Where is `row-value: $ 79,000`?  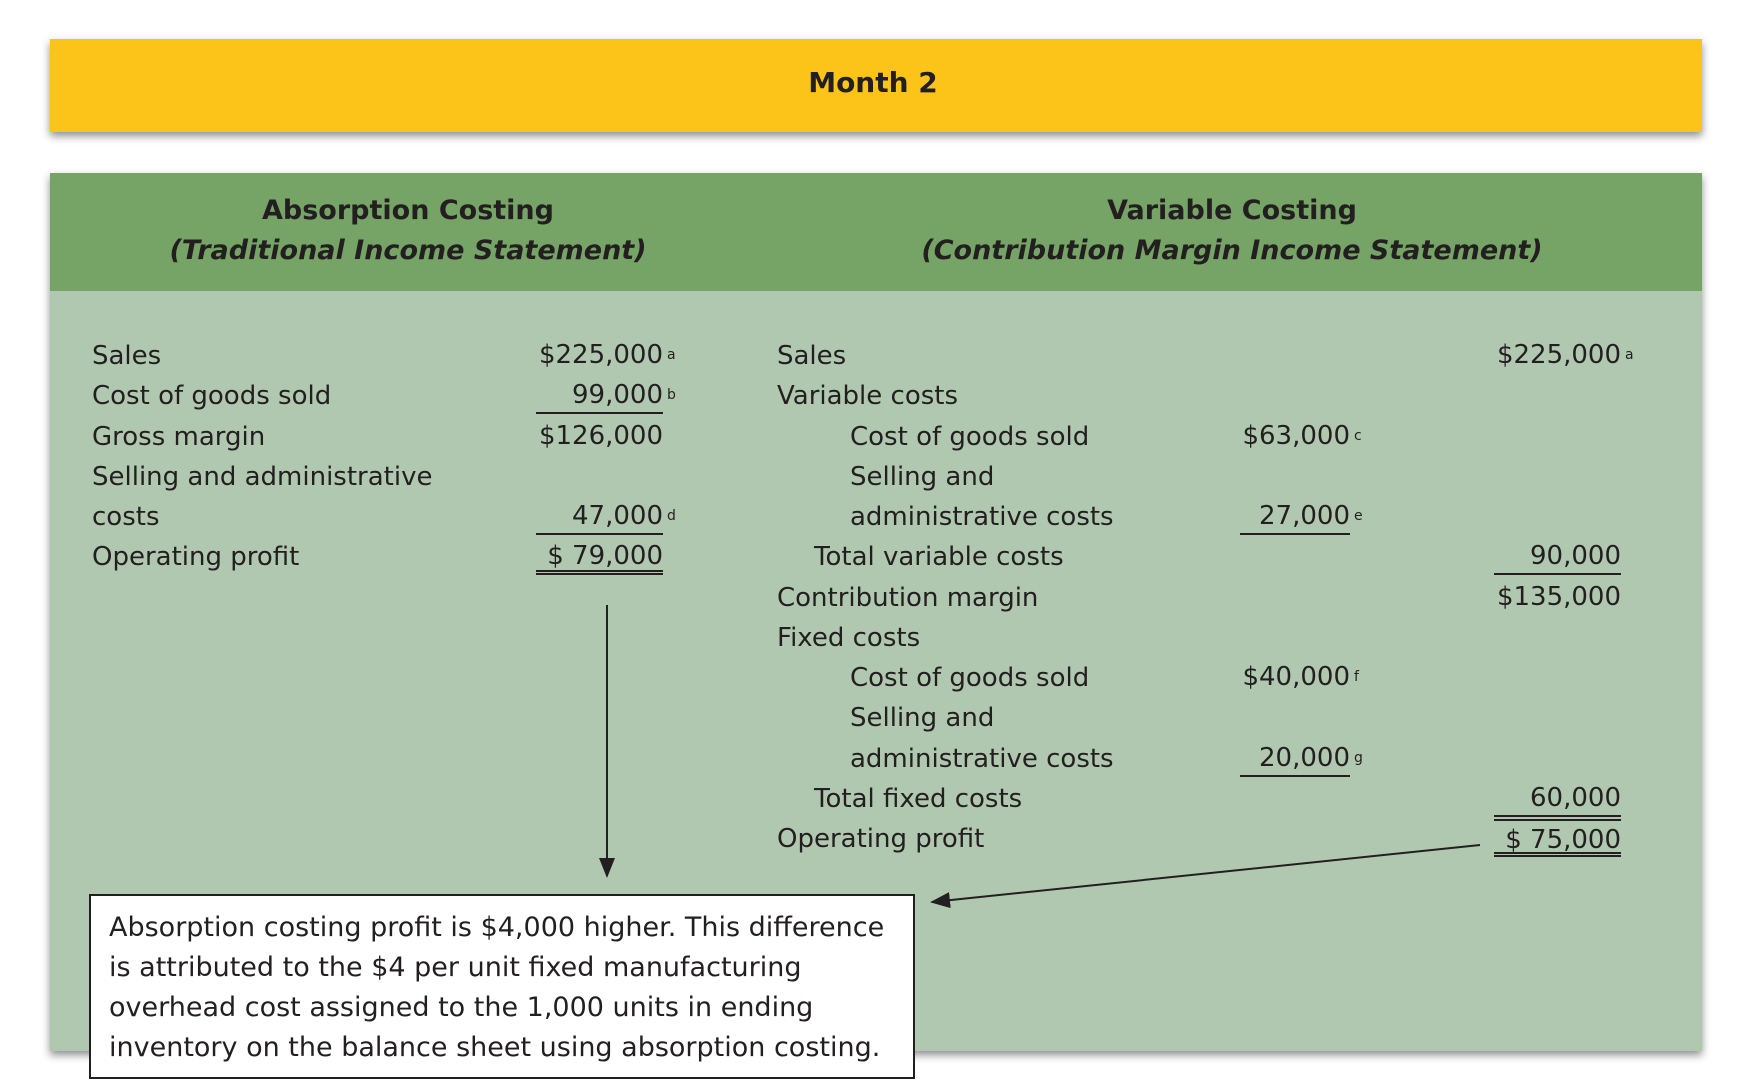 row-value: $ 79,000 is located at coordinates (599, 556).